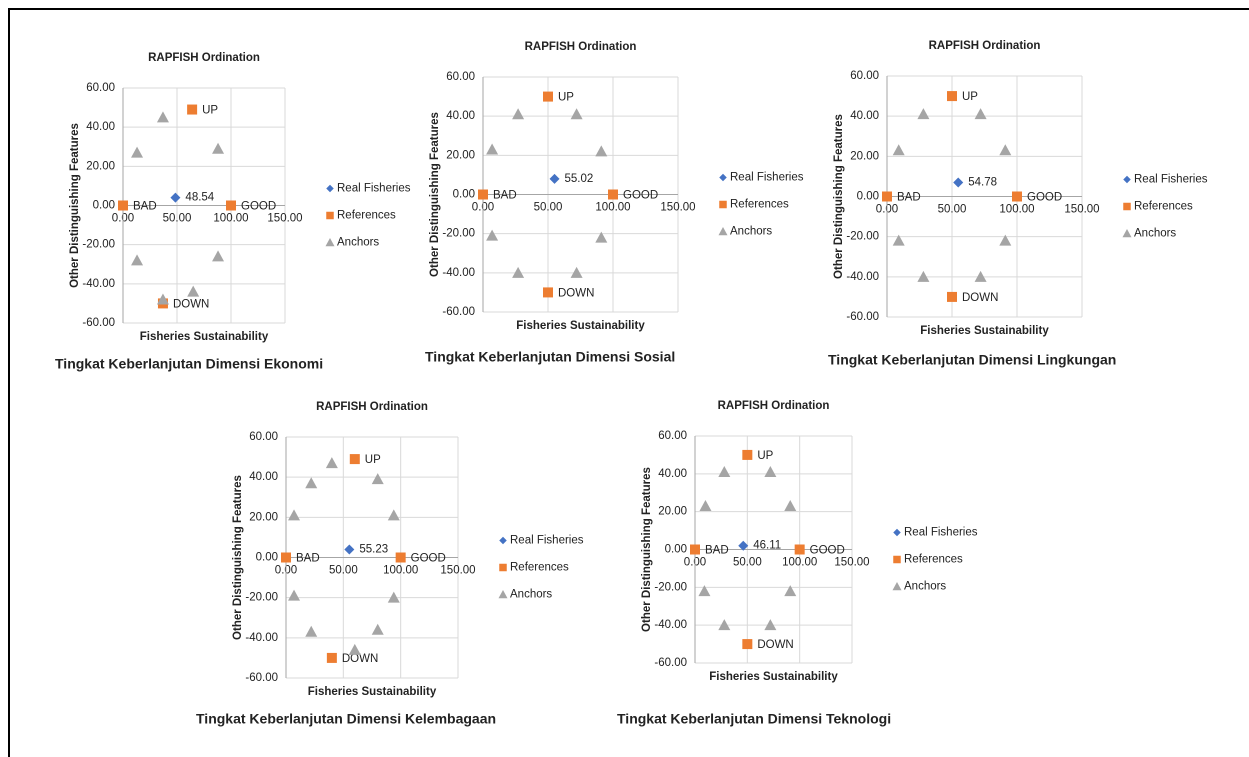  Describe the element at coordinates (199, 198) in the screenshot. I see `point-label: 48.54` at that location.